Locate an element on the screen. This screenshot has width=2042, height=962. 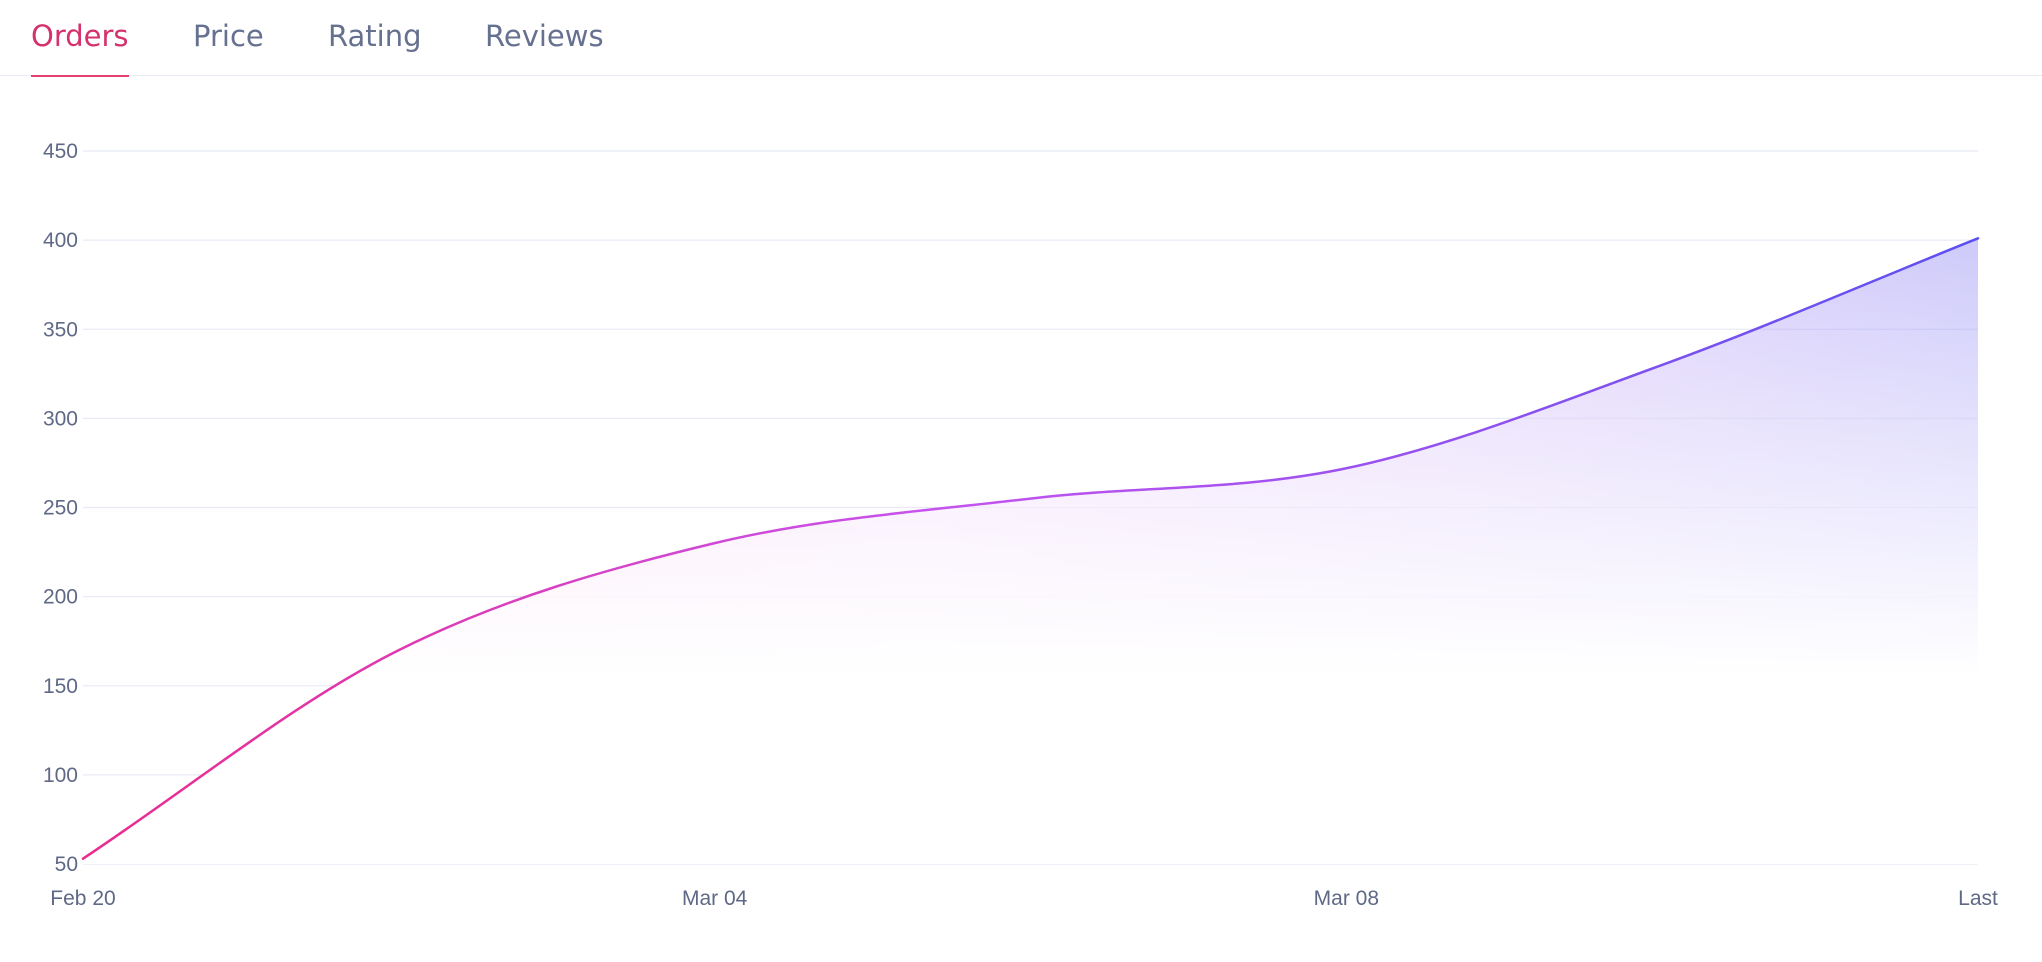
tab-price: Price is located at coordinates (228, 36).